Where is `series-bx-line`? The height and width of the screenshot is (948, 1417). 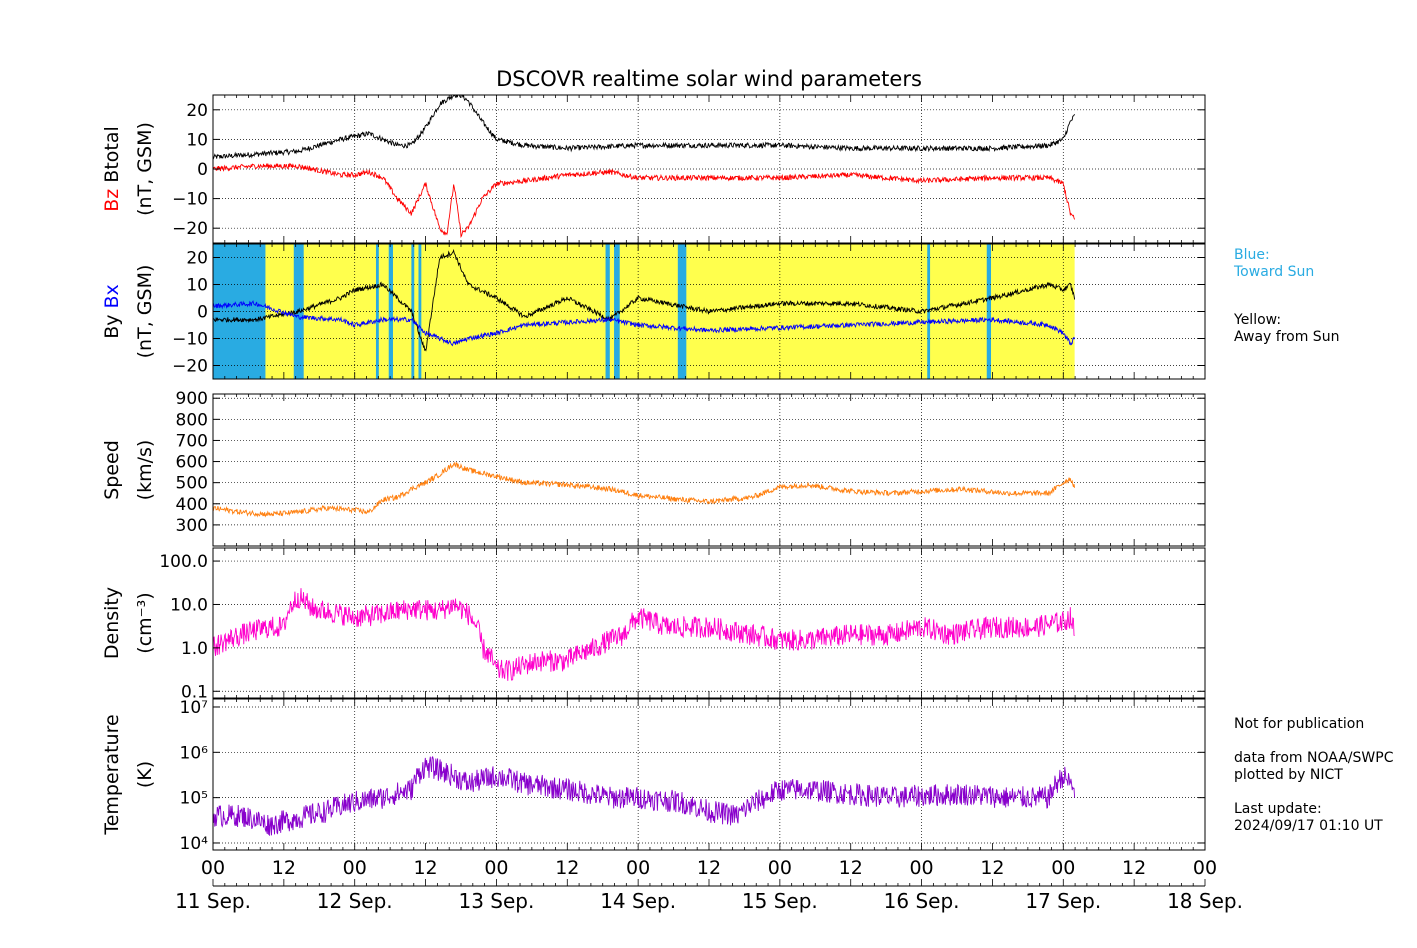
series-bx-line is located at coordinates (644, 323).